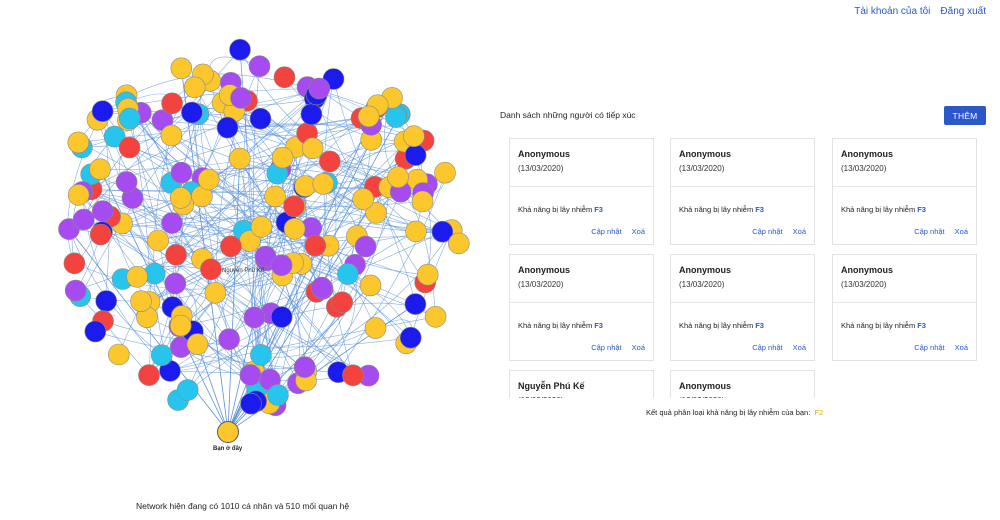  What do you see at coordinates (965, 115) in the screenshot?
I see `add-contact-button: THÊM` at bounding box center [965, 115].